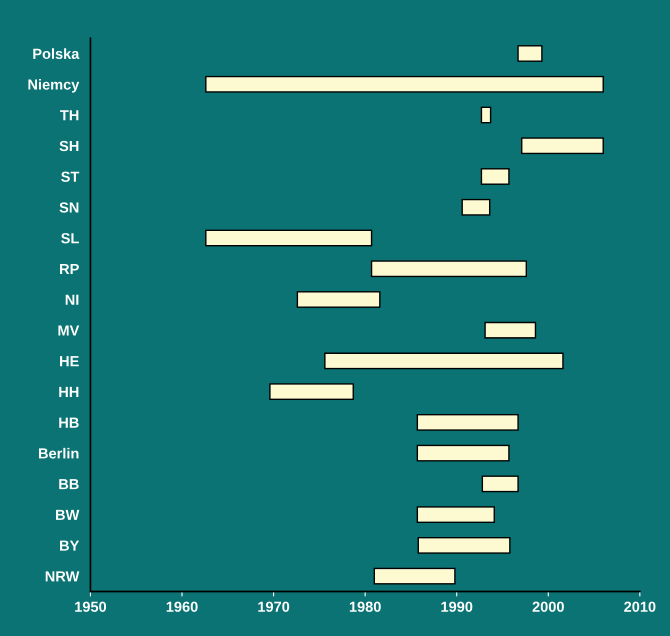 This screenshot has height=636, width=670. I want to click on x-tick-label: 1950, so click(90, 607).